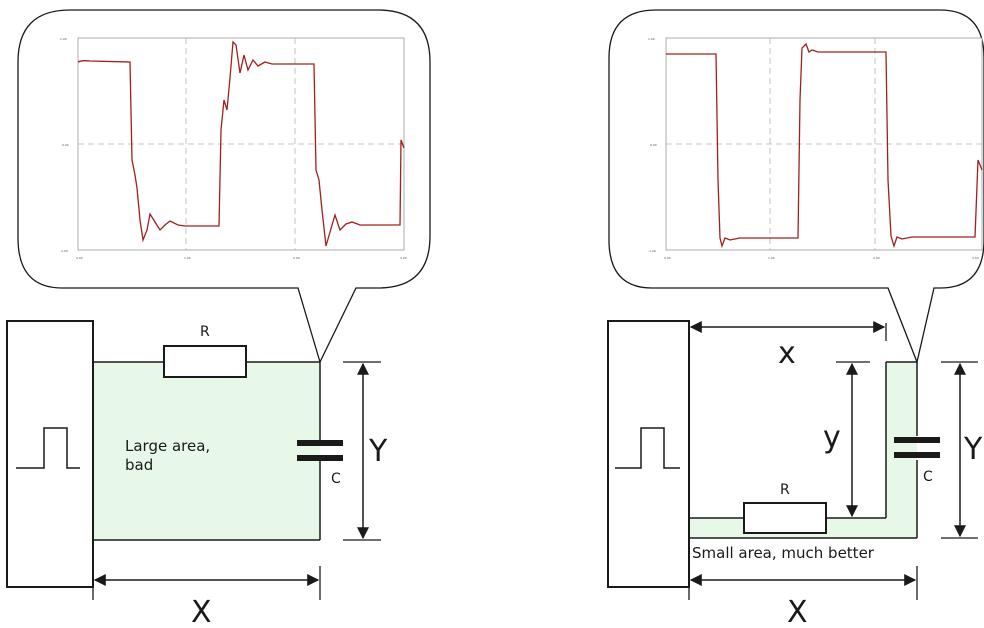 Image resolution: width=984 pixels, height=628 pixels. I want to click on left-ytick-bot: -1.00, so click(64, 251).